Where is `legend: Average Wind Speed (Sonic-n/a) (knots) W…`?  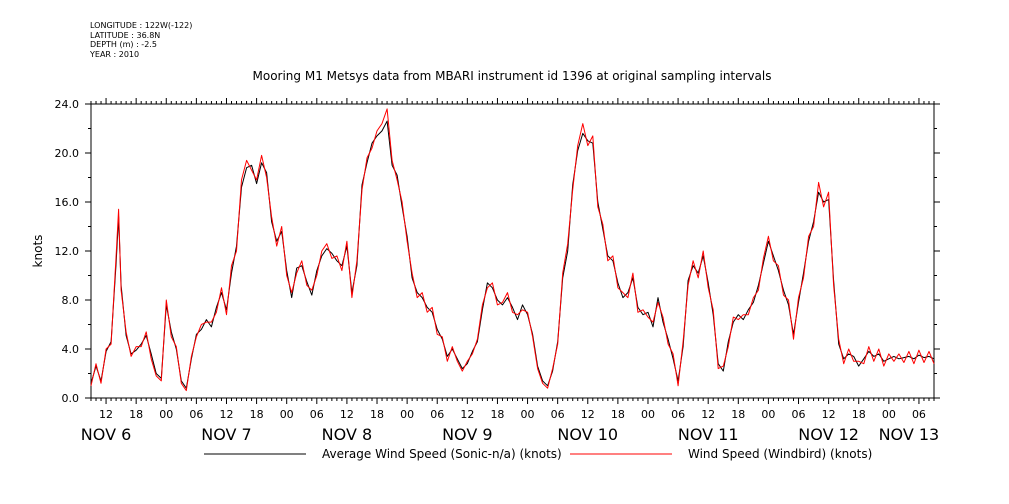
legend: Average Wind Speed (Sonic-n/a) (knots) W… is located at coordinates (538, 454).